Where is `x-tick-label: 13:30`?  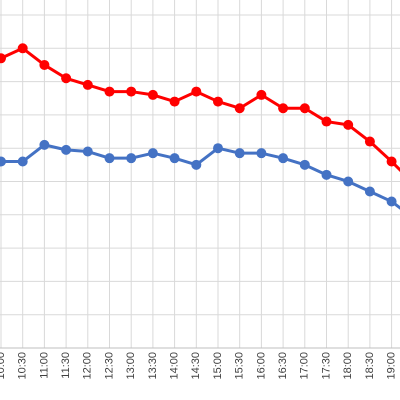 x-tick-label: 13:30 is located at coordinates (153, 366).